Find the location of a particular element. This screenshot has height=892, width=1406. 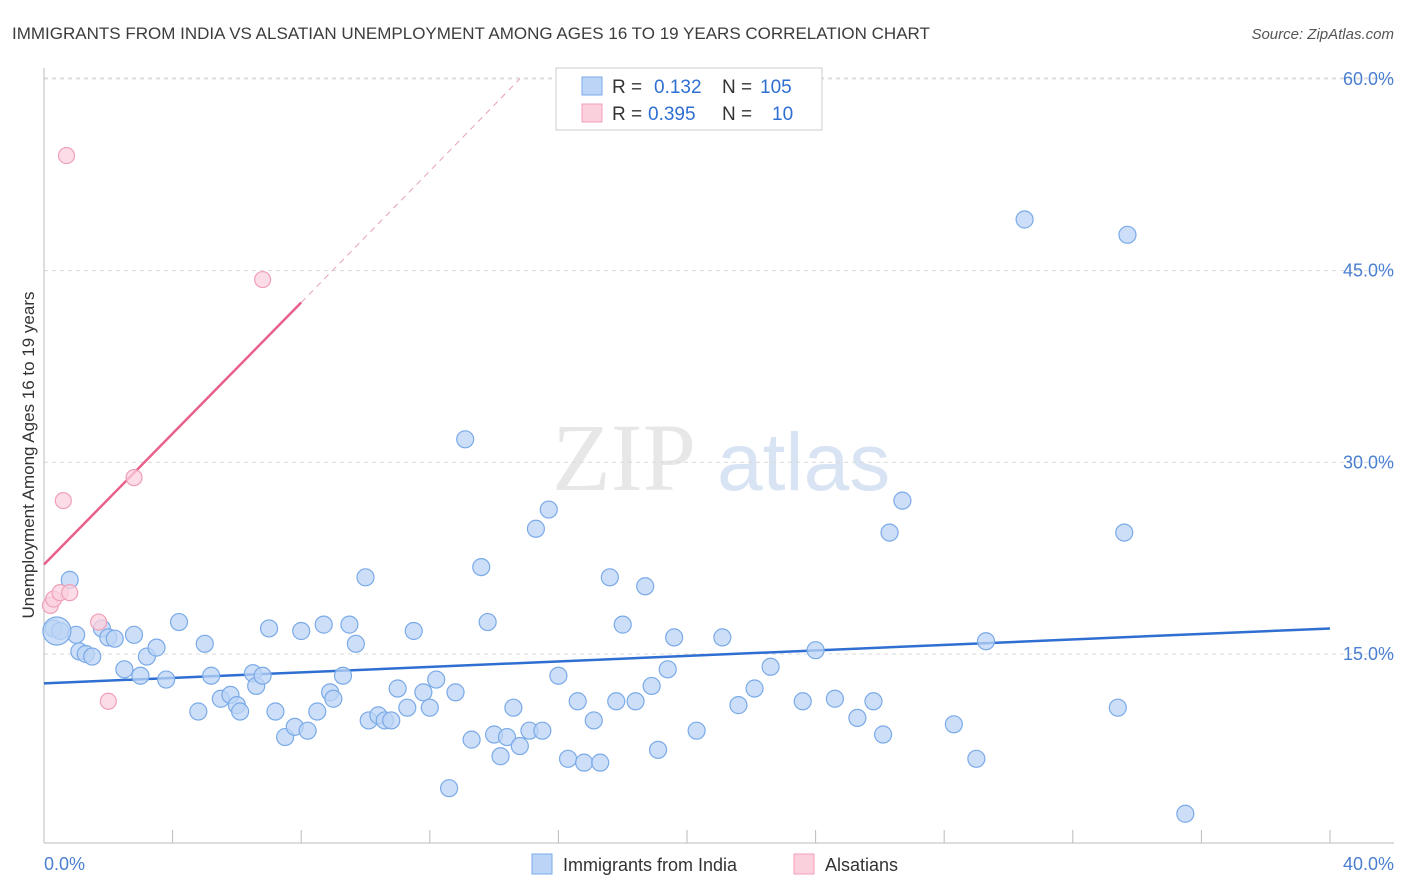

legend-r-value-alsatians: 0.395 is located at coordinates (672, 114).